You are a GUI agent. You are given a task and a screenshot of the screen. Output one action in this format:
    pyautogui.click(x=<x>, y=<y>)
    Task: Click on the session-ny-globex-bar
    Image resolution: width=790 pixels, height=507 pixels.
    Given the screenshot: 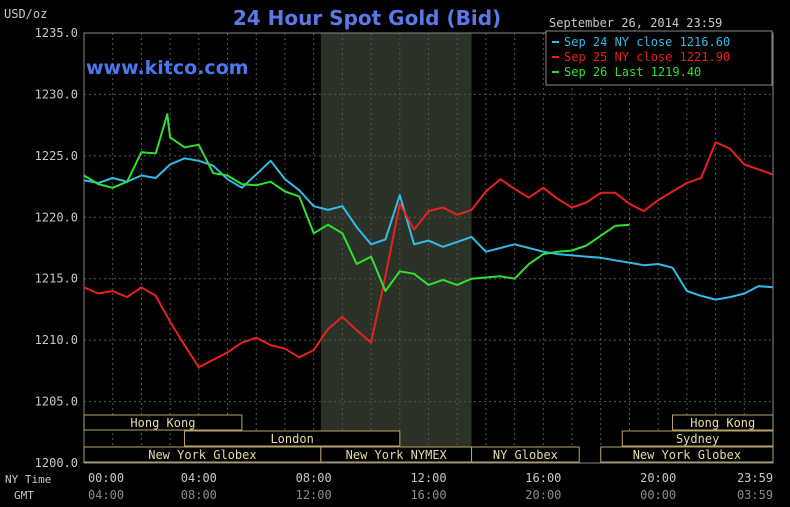 What is the action you would take?
    pyautogui.click(x=525, y=454)
    